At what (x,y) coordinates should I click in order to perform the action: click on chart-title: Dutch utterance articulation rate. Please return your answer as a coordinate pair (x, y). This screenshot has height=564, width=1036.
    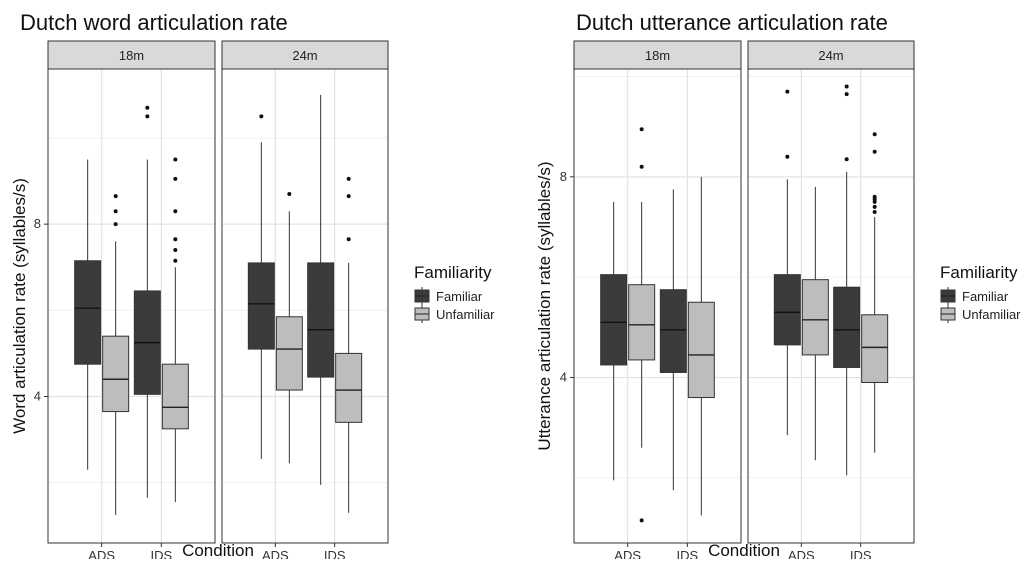
    Looking at the image, I should click on (732, 22).